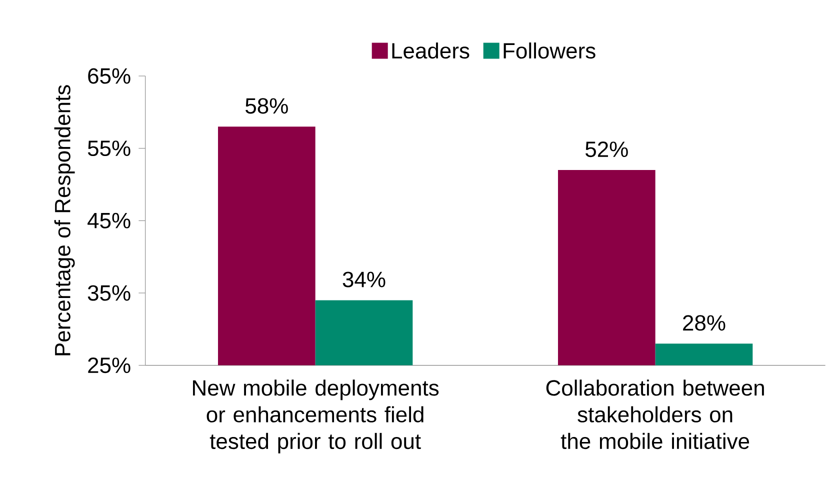 The image size is (829, 500). I want to click on x-tick-label: Collaboration between stakeholders on the mobile initiative, so click(655, 415).